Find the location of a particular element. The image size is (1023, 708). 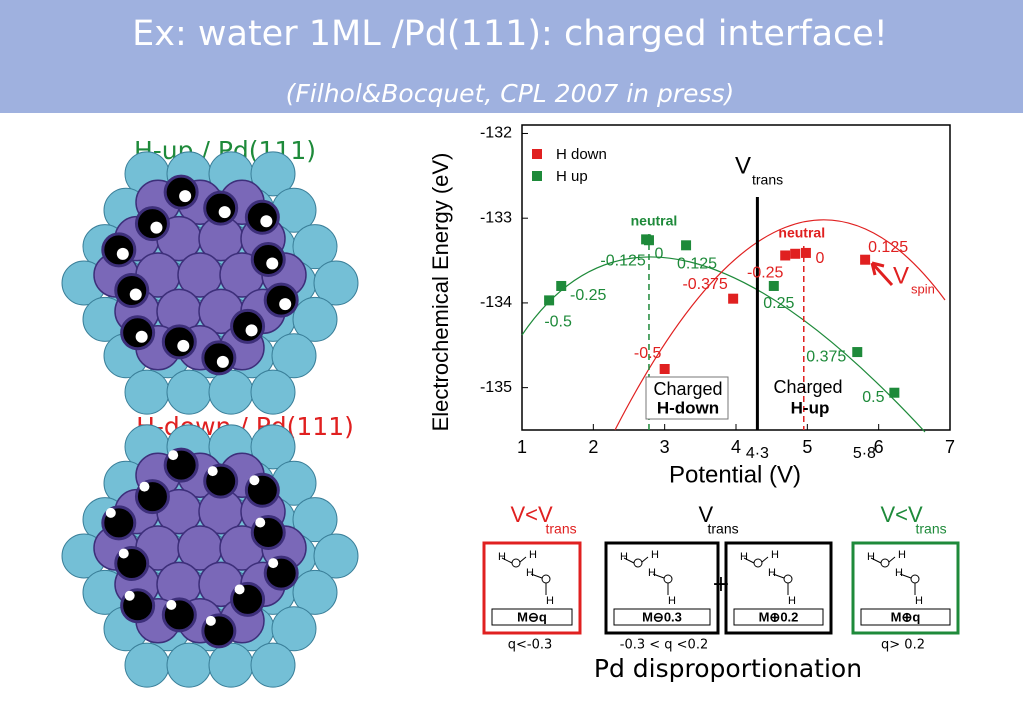

y-tick-label: -133 is located at coordinates (496, 217).